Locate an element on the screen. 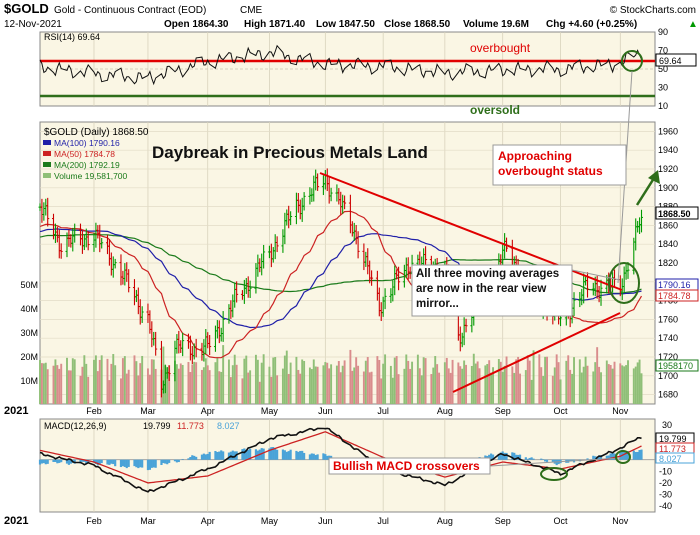 The image size is (700, 535). month-label: Aug is located at coordinates (445, 521).